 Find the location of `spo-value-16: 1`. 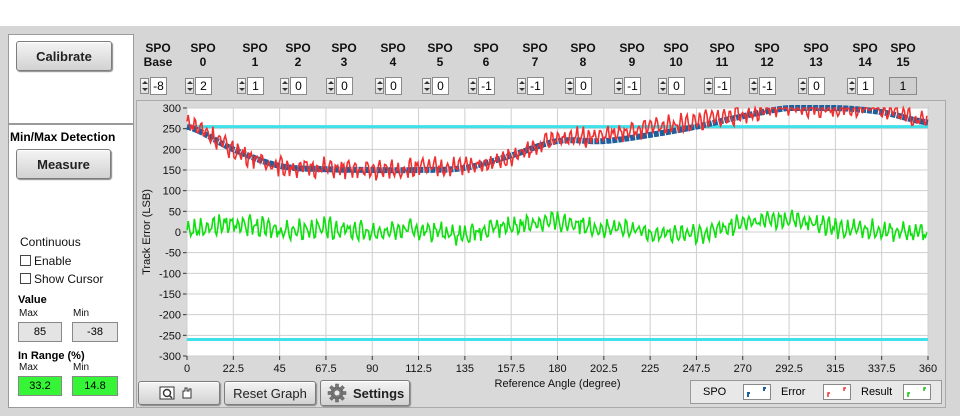

spo-value-16: 1 is located at coordinates (903, 86).